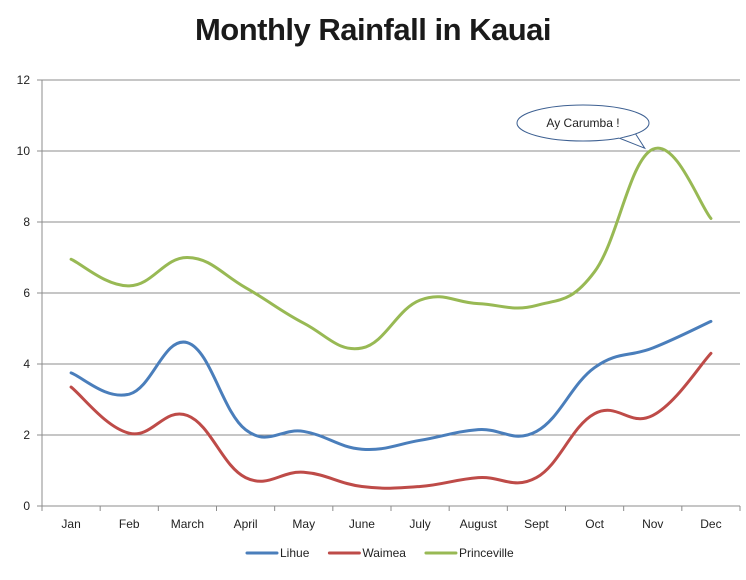 Image resolution: width=746 pixels, height=580 pixels. I want to click on x-tick-label: Oct, so click(594, 524).